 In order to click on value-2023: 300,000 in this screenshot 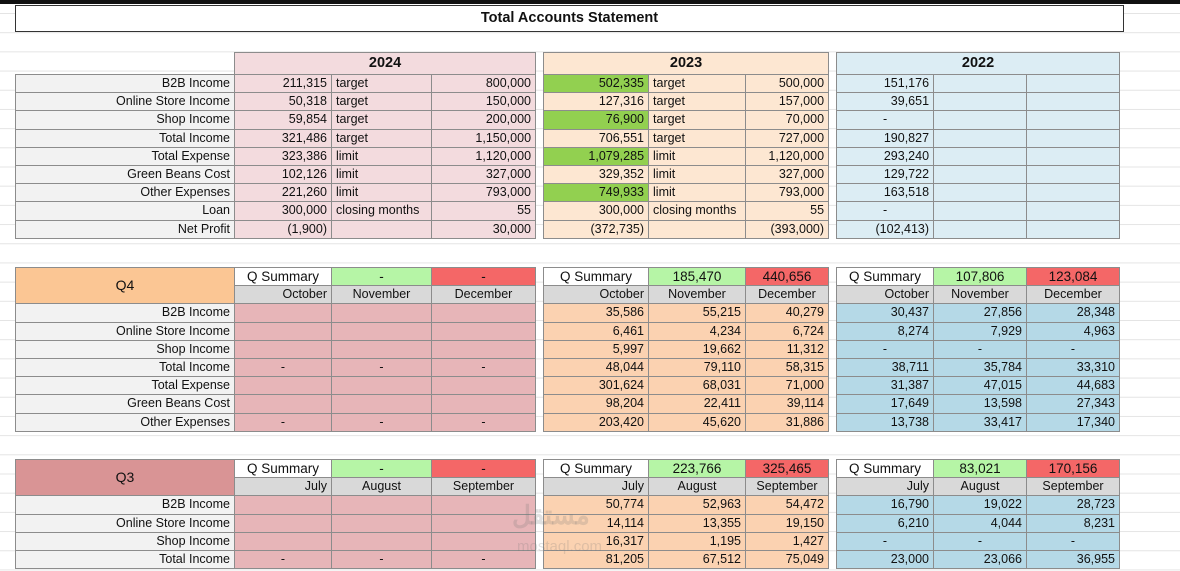, I will do `click(596, 211)`.